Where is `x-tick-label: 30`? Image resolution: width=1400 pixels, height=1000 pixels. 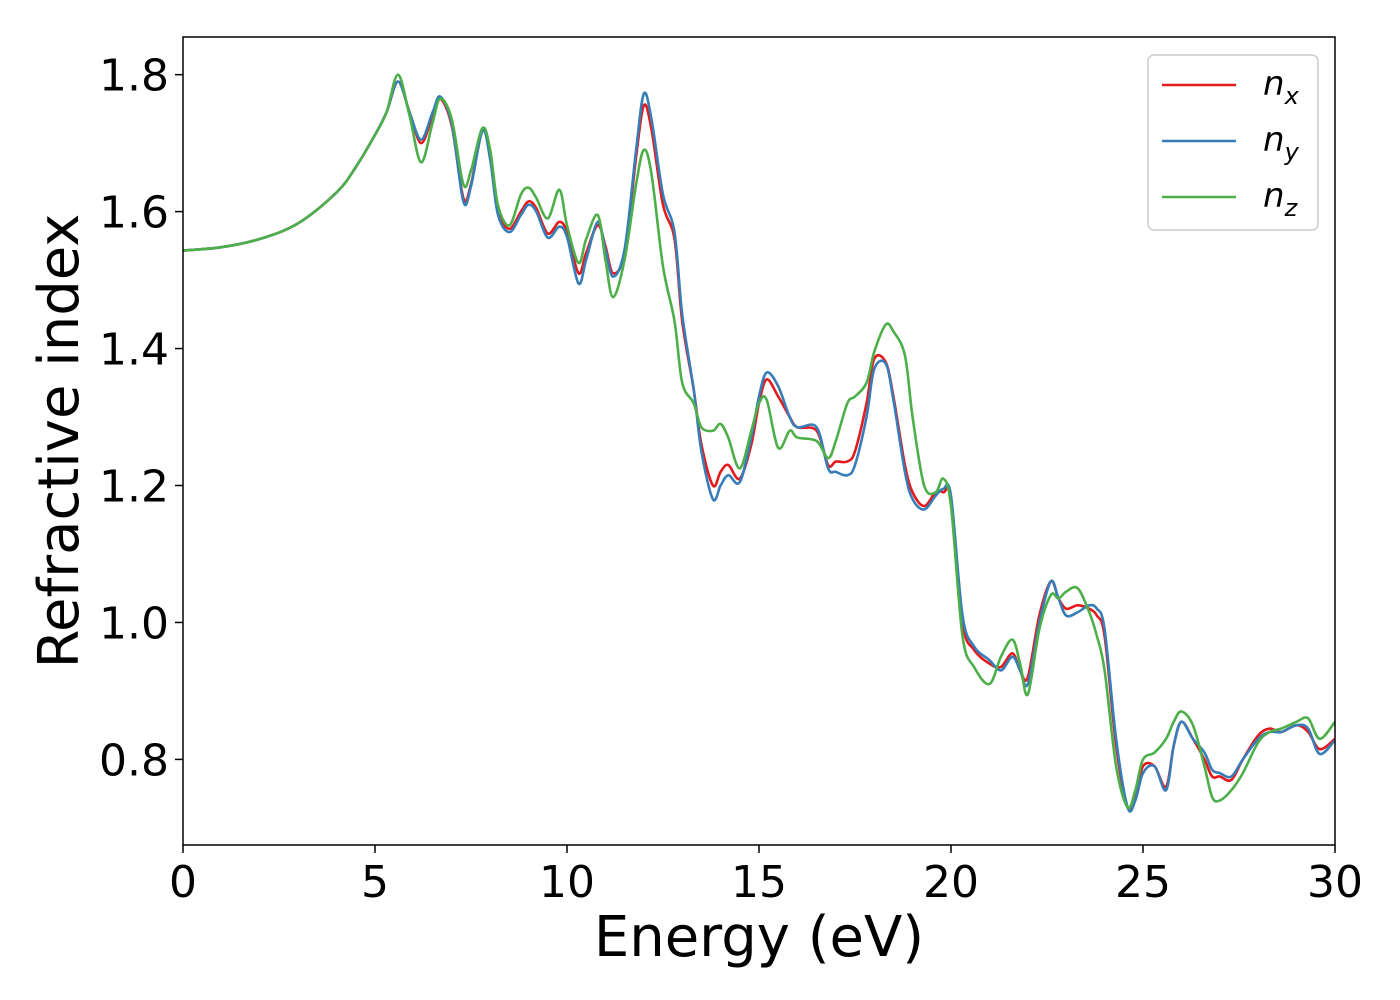
x-tick-label: 30 is located at coordinates (1335, 882).